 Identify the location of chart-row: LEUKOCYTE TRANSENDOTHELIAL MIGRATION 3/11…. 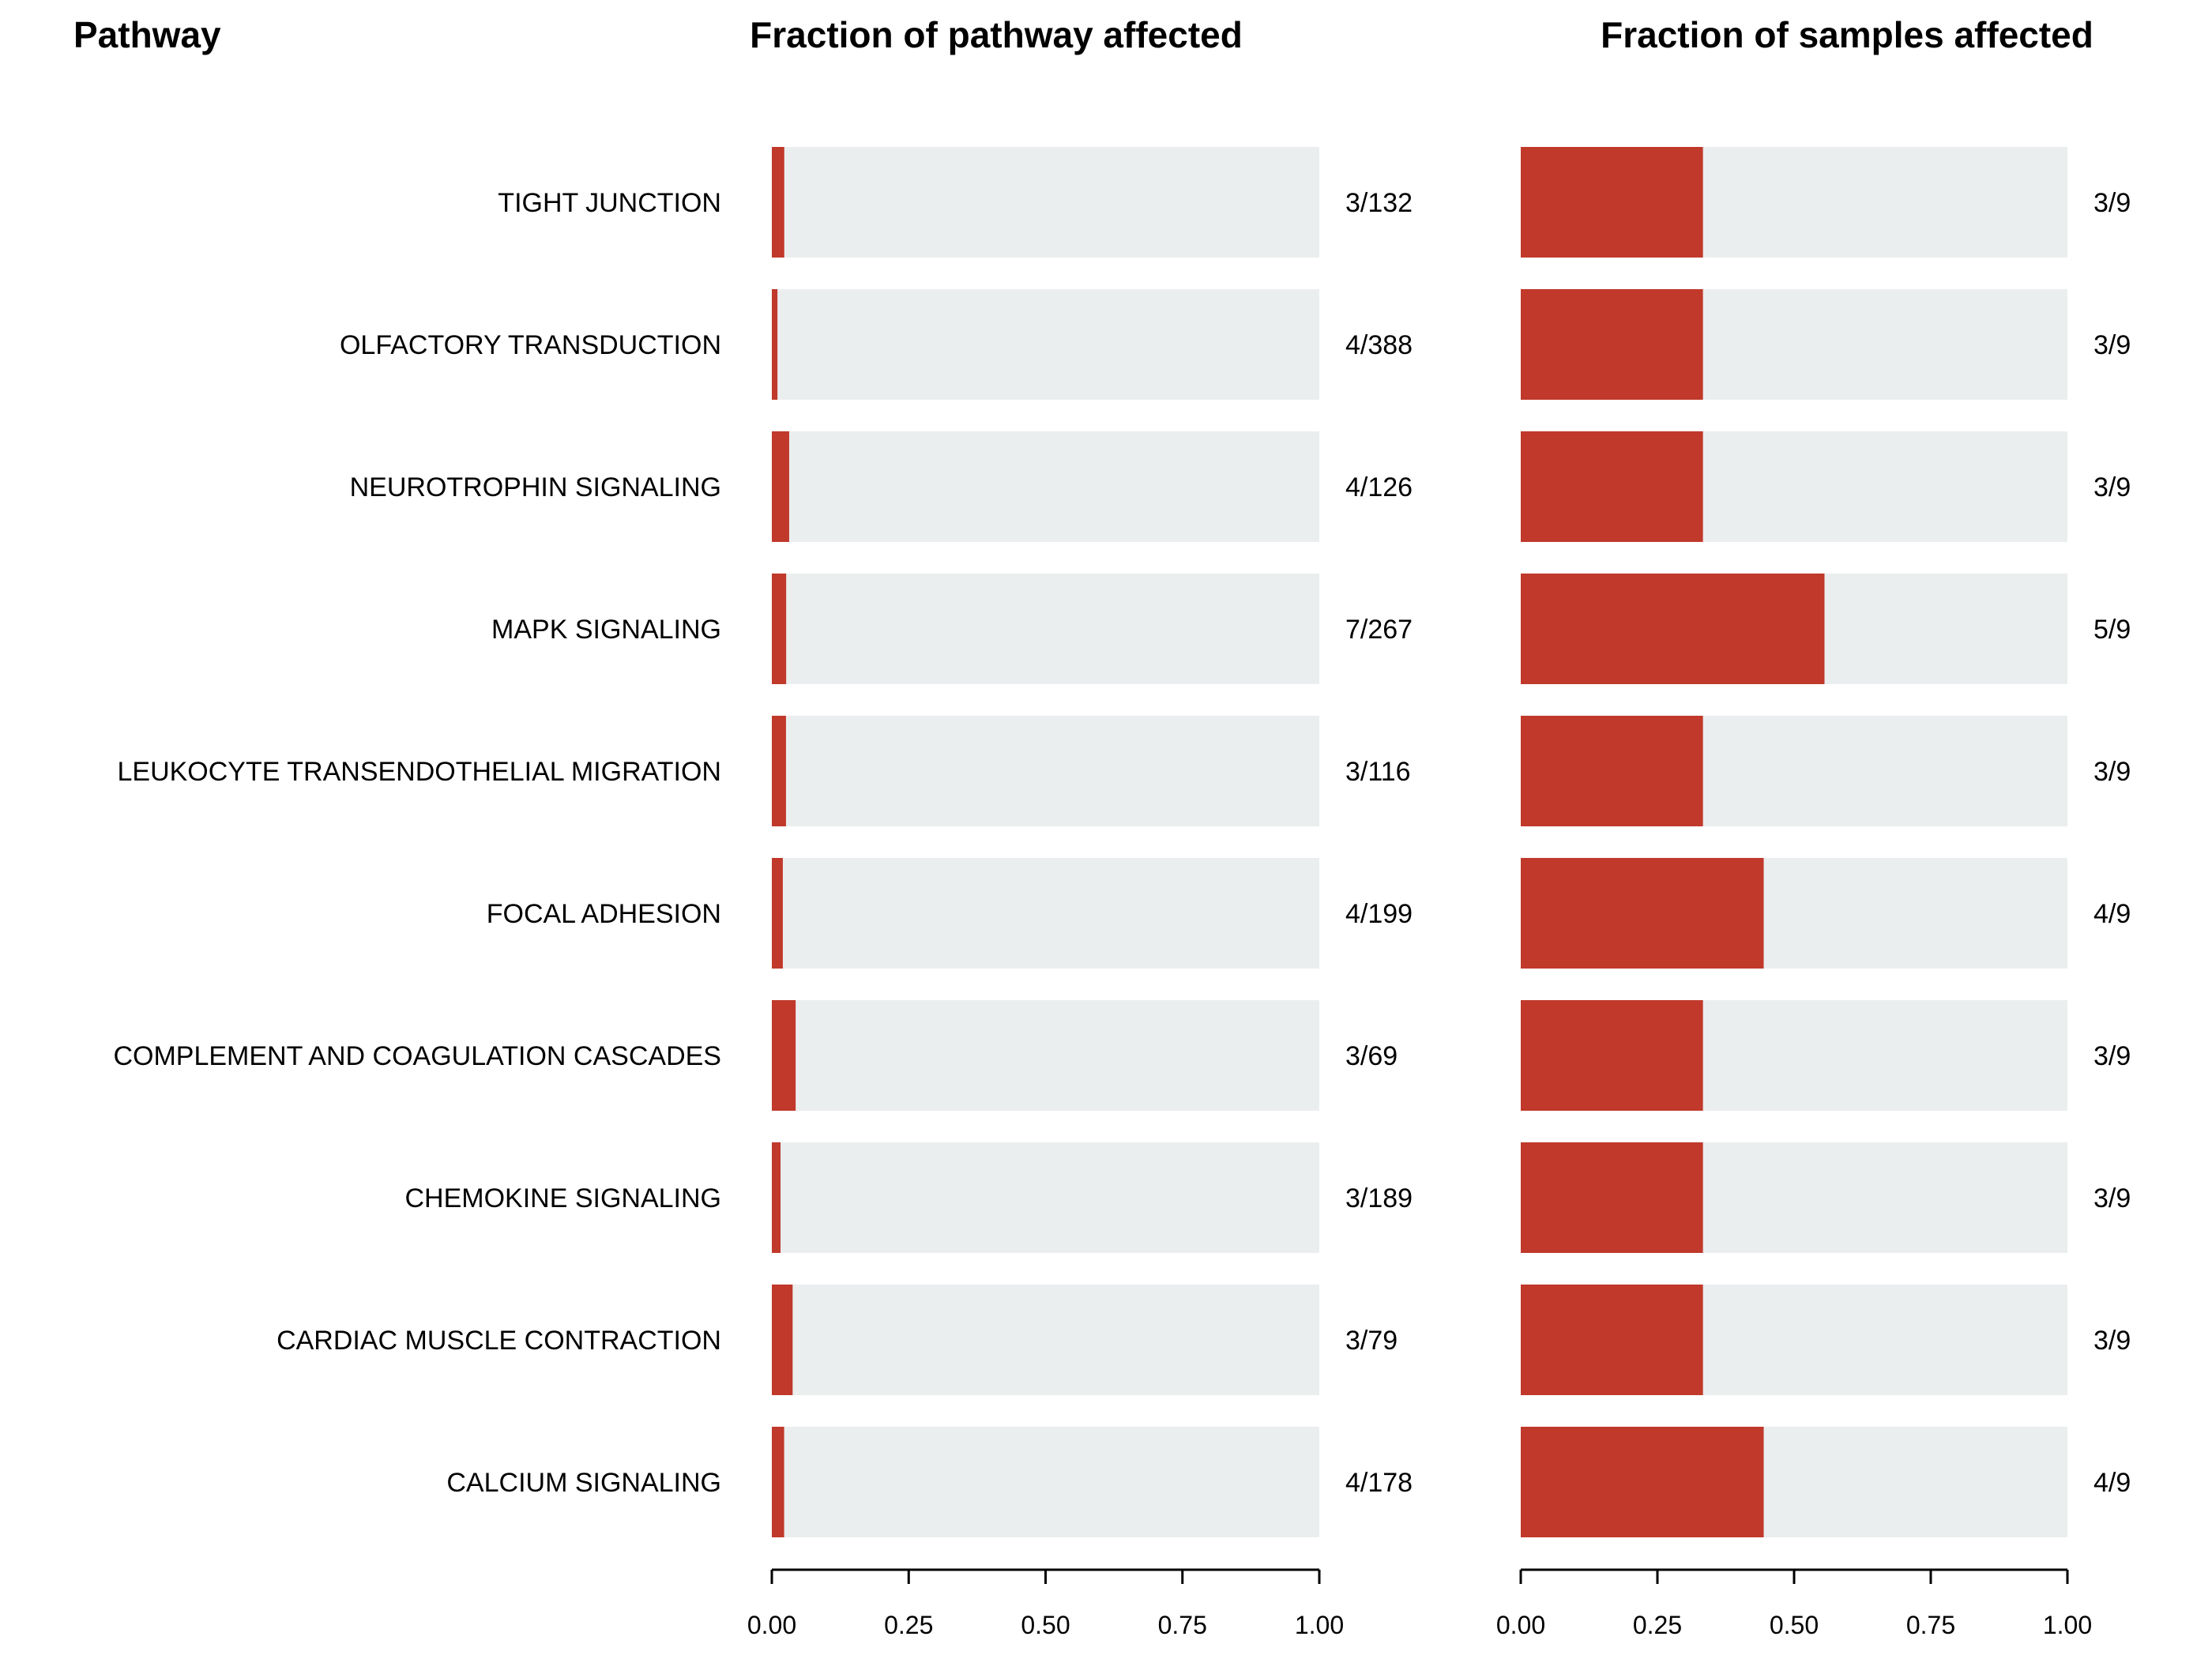
(1124, 771).